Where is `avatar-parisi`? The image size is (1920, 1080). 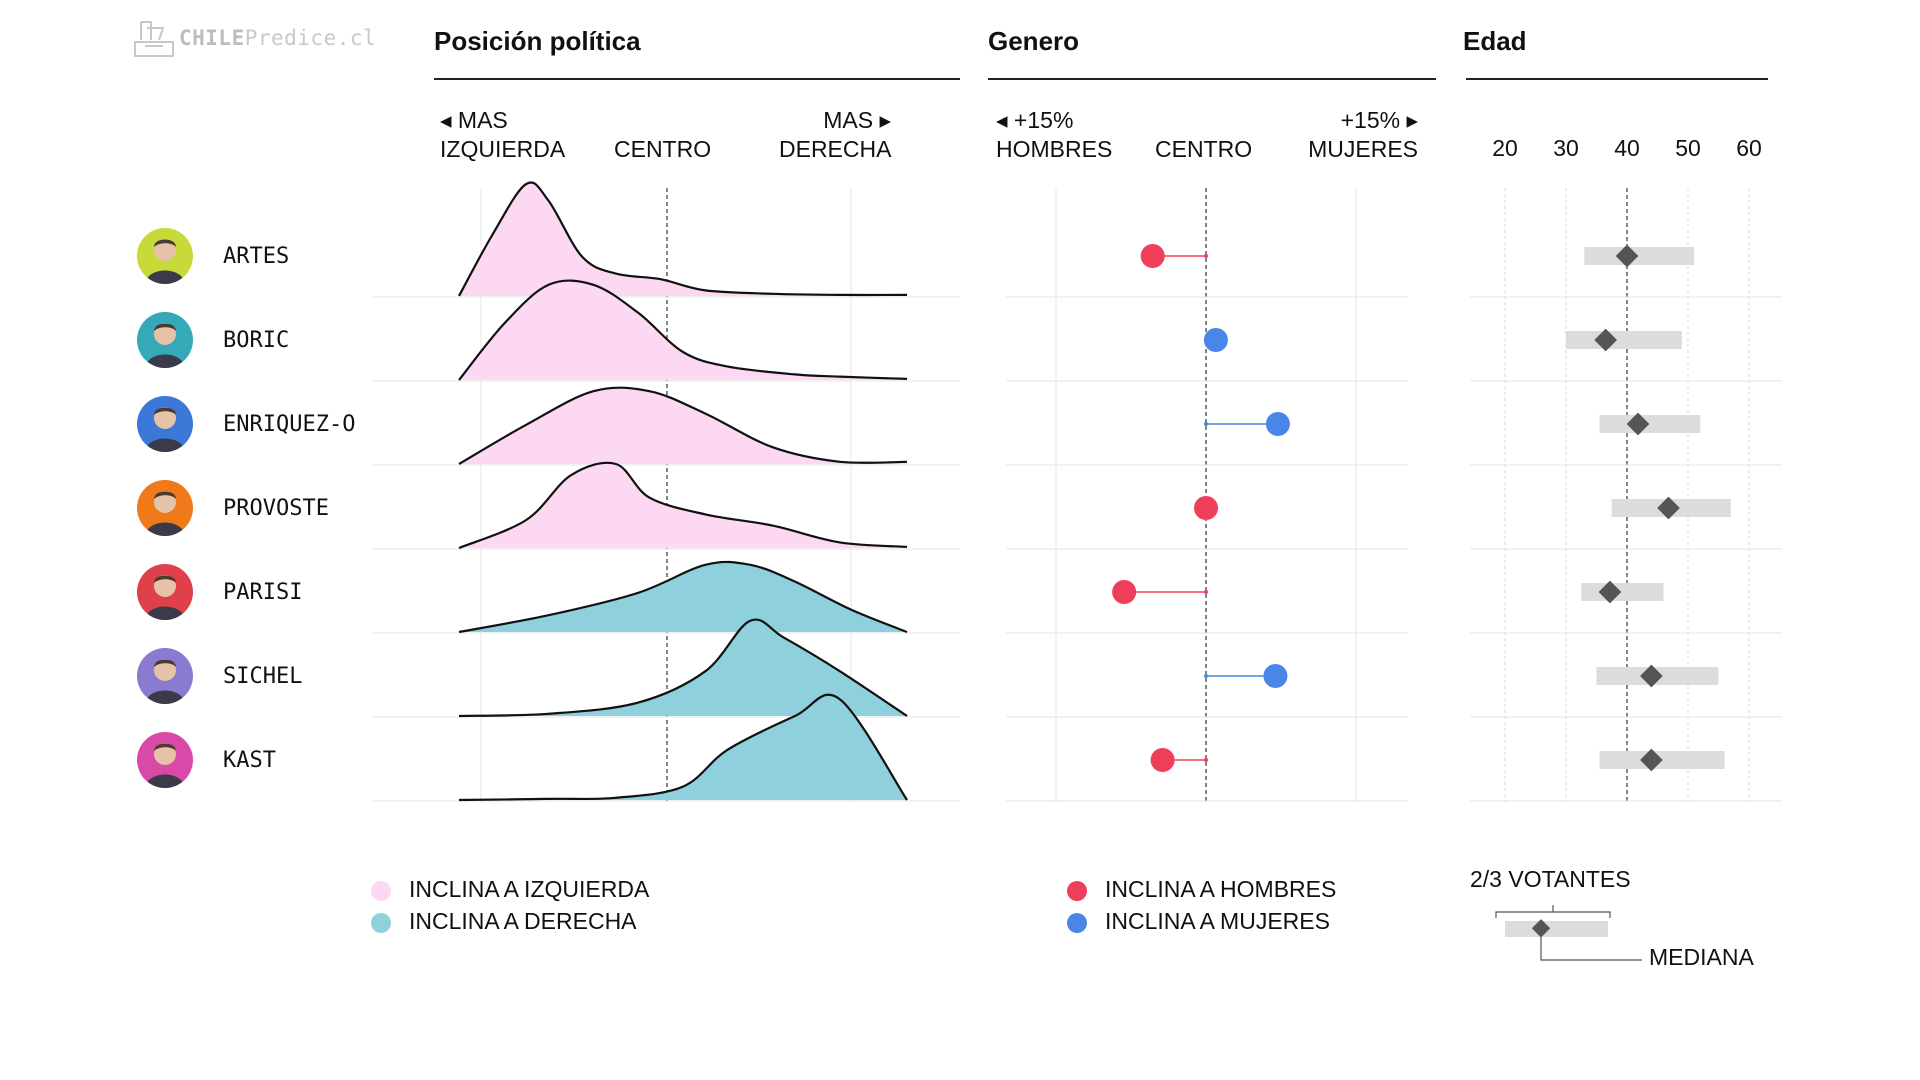 avatar-parisi is located at coordinates (165, 592).